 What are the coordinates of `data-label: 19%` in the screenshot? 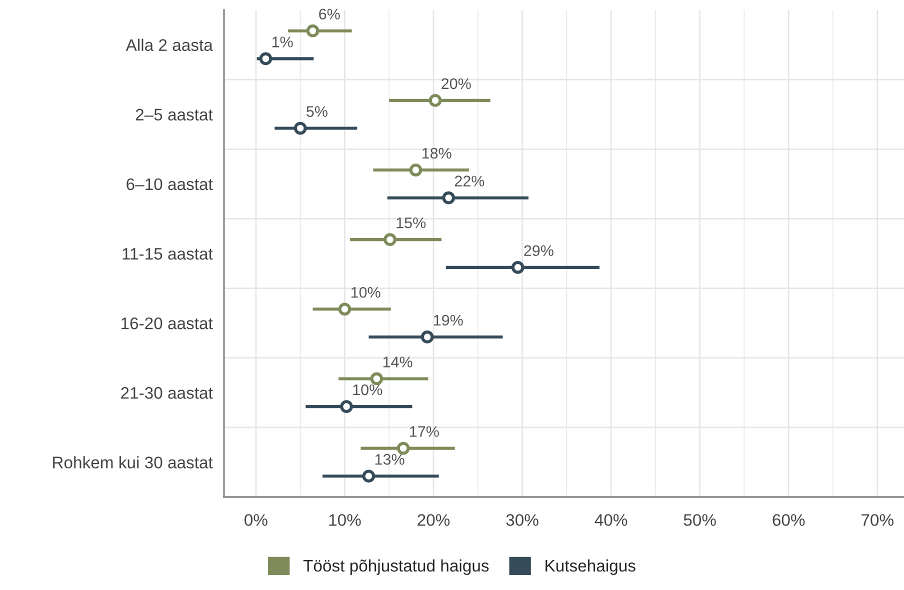 It's located at (448, 320).